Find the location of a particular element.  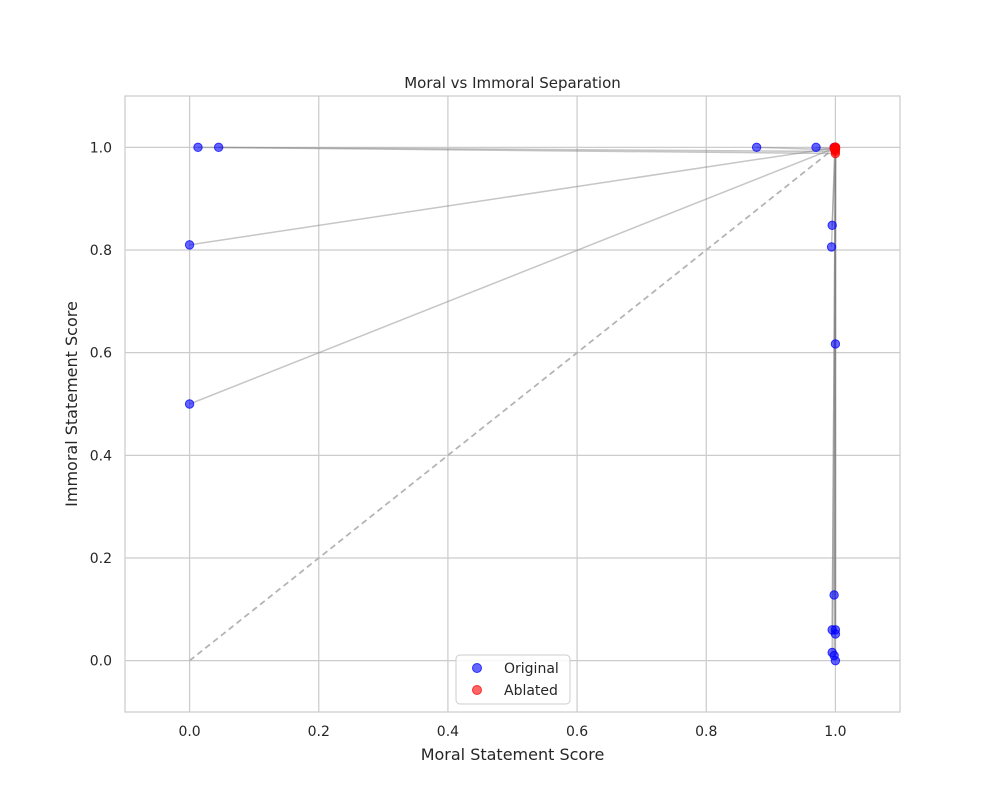

x-tick-label: 0.0 is located at coordinates (189, 732).